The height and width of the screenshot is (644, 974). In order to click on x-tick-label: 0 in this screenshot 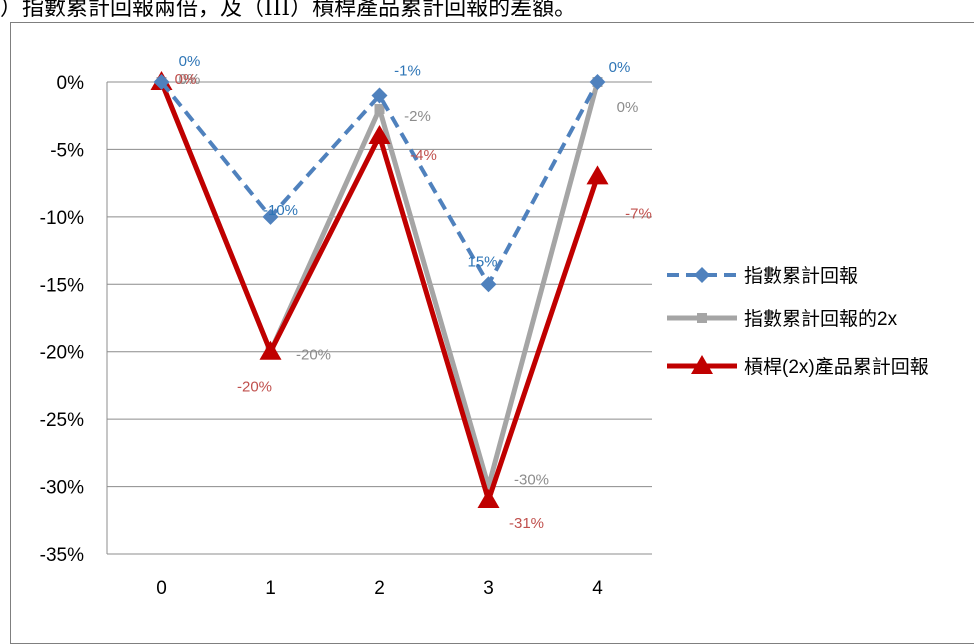, I will do `click(161, 588)`.